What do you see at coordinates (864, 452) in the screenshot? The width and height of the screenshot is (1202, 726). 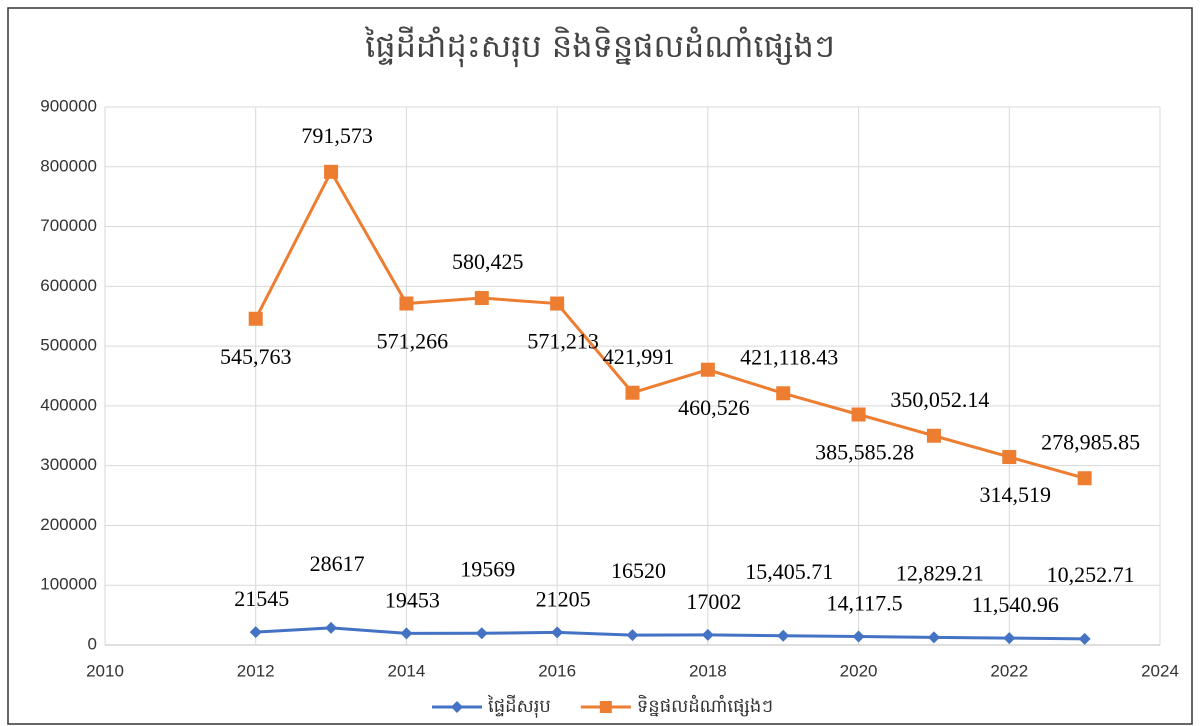 I see `data-label: 385,585.28` at bounding box center [864, 452].